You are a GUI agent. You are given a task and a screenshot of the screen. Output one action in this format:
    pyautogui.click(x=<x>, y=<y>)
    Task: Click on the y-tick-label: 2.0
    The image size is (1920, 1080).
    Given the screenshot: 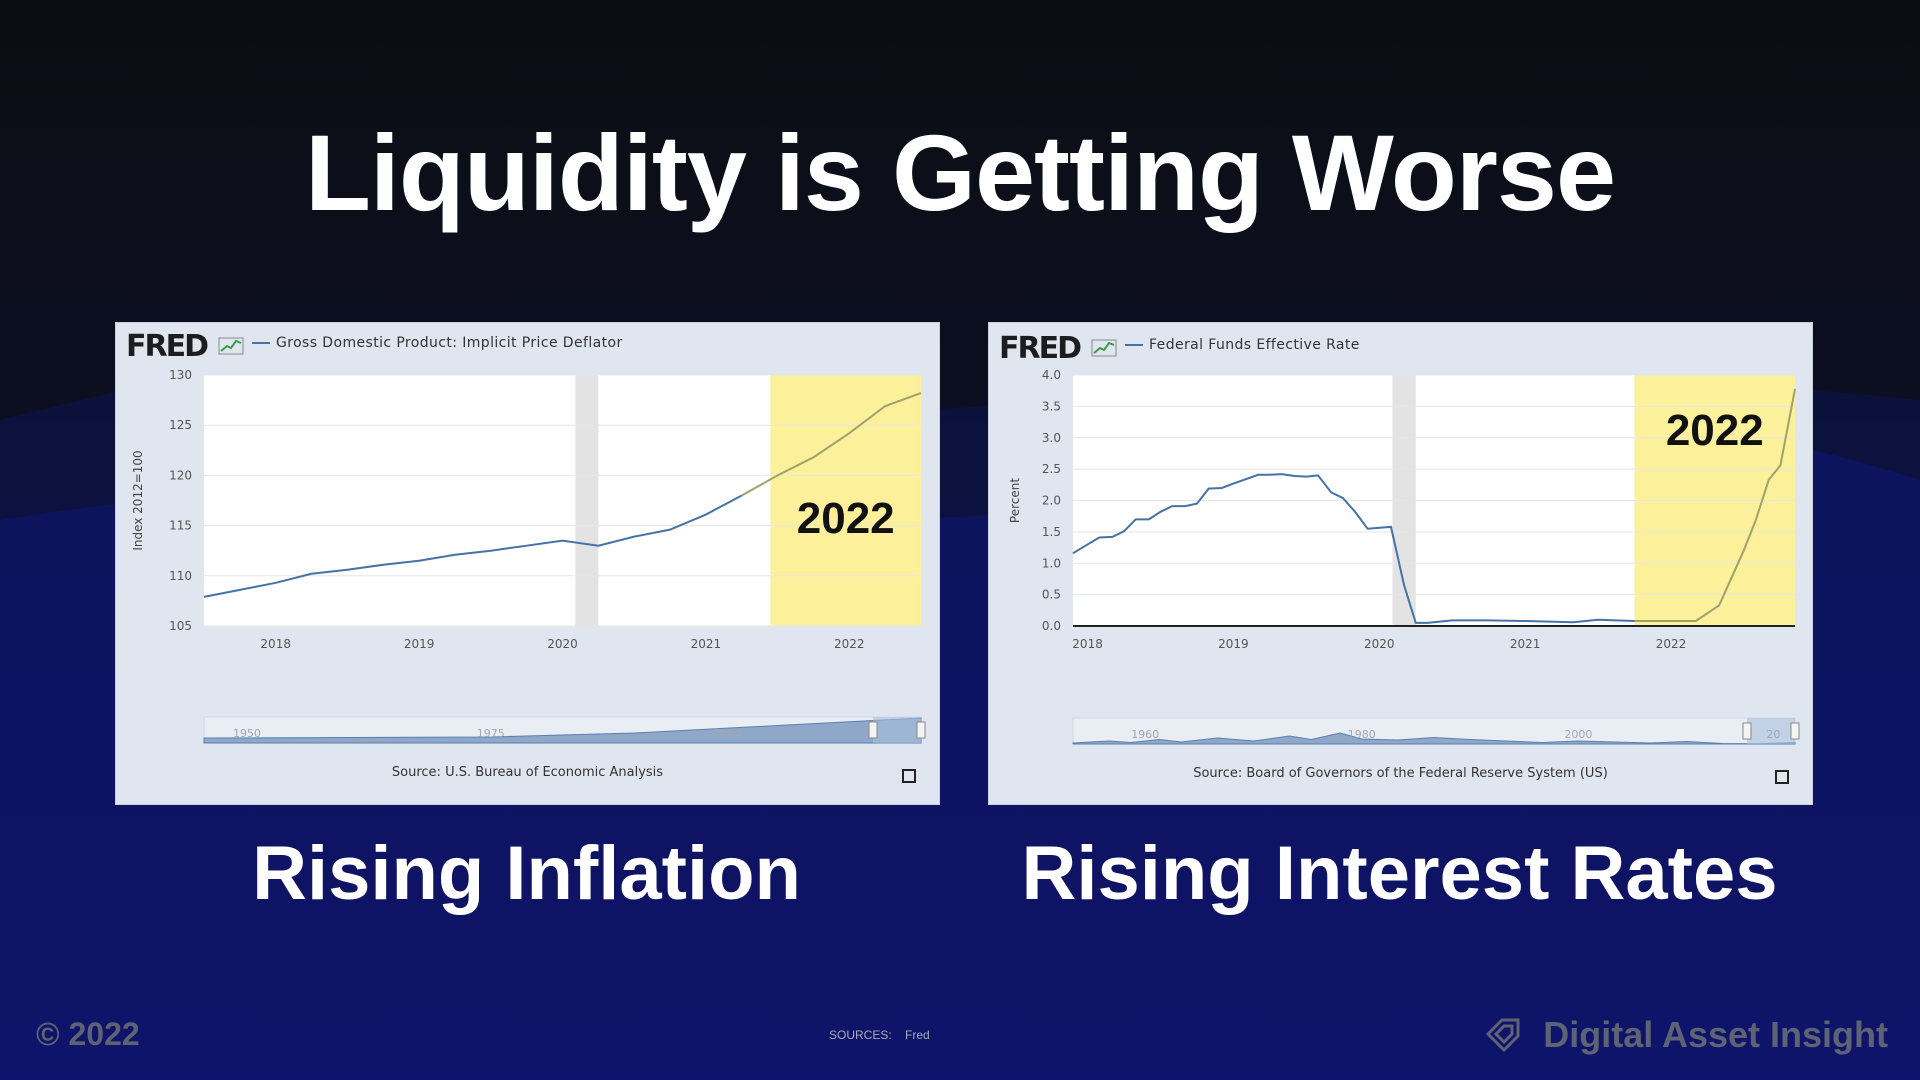 What is the action you would take?
    pyautogui.click(x=1051, y=501)
    